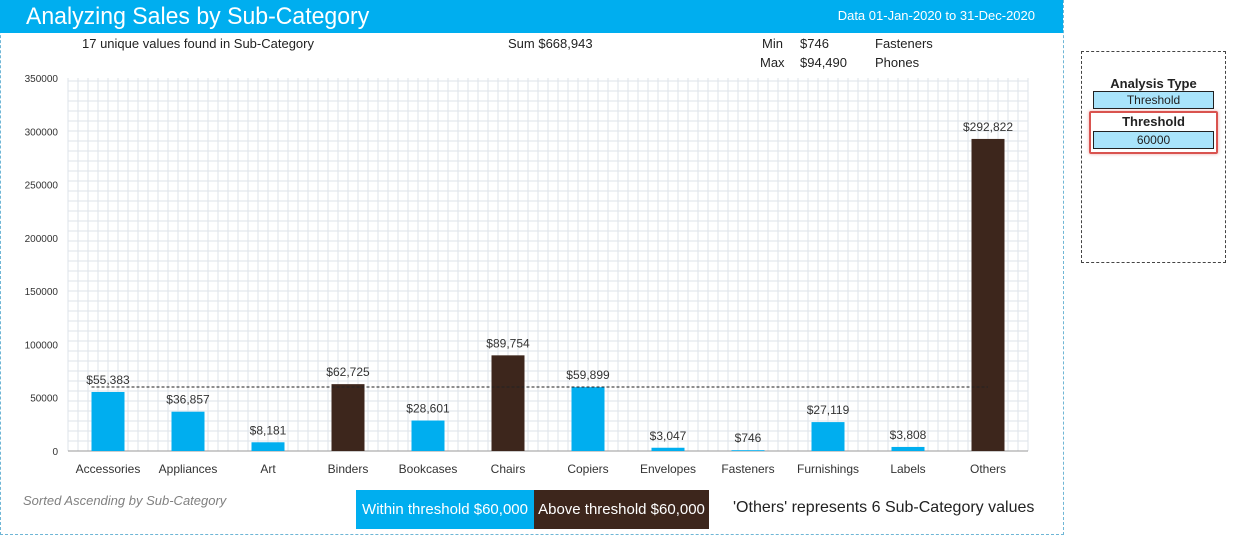 The width and height of the screenshot is (1236, 536). I want to click on data-label: $292,822, so click(988, 127).